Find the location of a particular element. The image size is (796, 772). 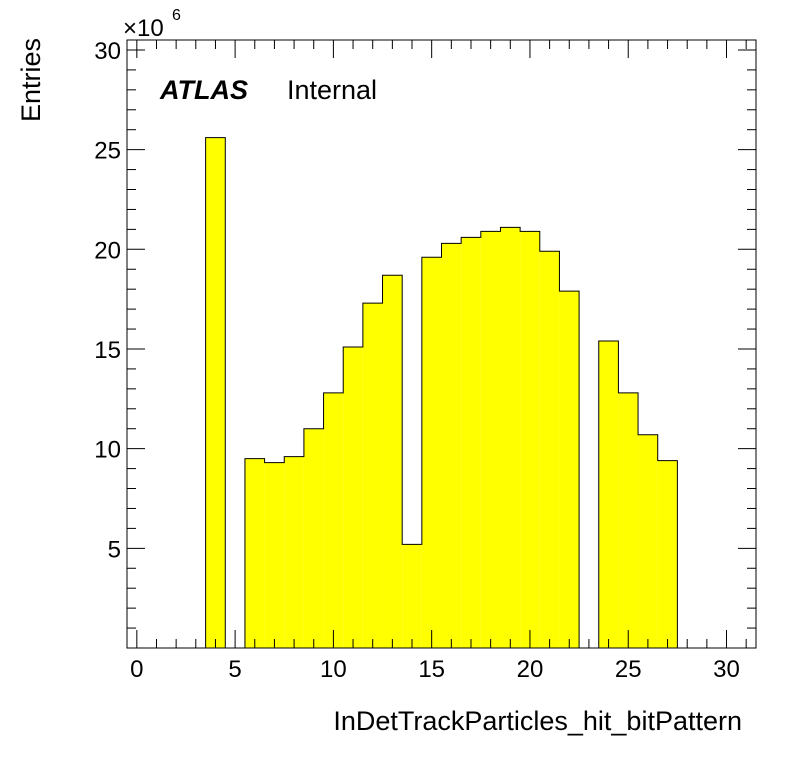

x-axis-title: InDetTrackParticles_hit_bitPattern is located at coordinates (537, 721).